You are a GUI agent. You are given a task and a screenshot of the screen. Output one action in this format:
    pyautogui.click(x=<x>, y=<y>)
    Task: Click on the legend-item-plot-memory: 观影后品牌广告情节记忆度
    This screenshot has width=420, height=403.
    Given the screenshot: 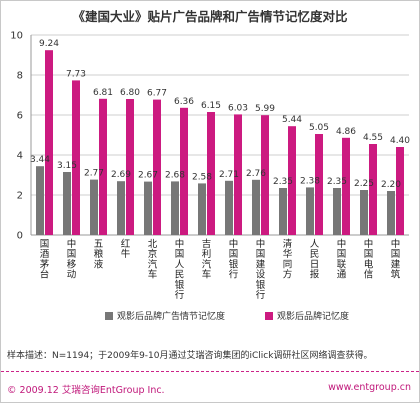 What is the action you would take?
    pyautogui.click(x=165, y=315)
    